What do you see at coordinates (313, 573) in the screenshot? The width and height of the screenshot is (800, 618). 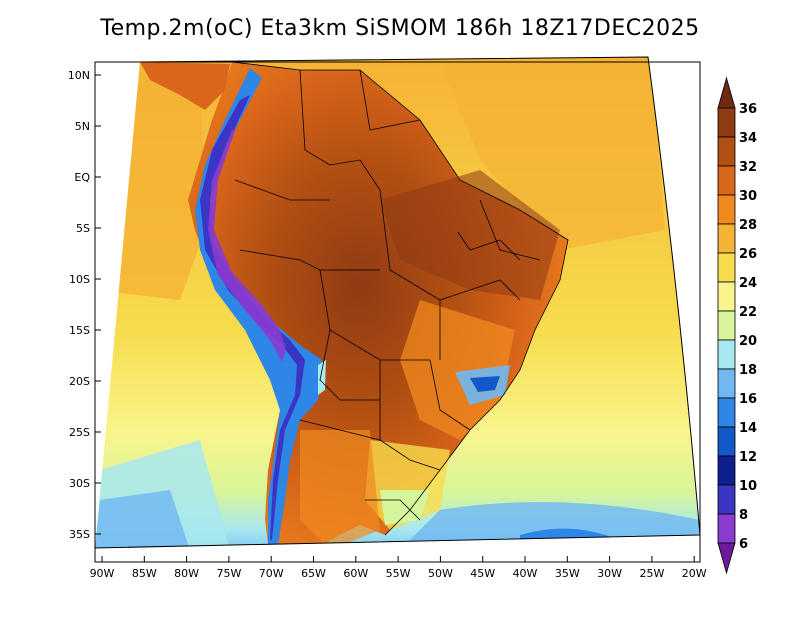 I see `lon-tick-label: 65W` at bounding box center [313, 573].